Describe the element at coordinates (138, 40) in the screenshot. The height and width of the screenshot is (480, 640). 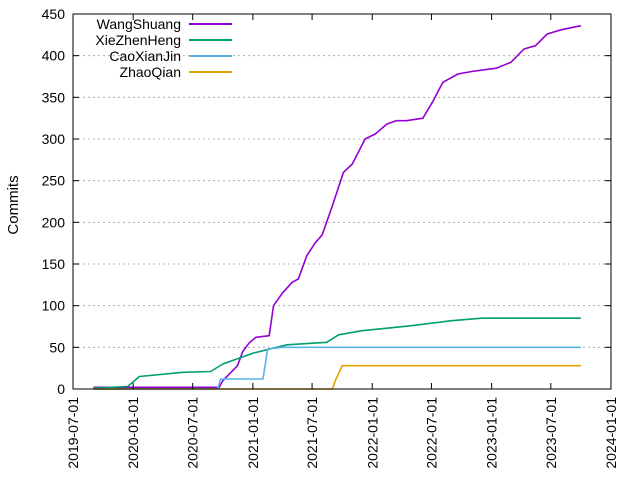
I see `legend-label-xiezhenheng: XieZhenHeng` at that location.